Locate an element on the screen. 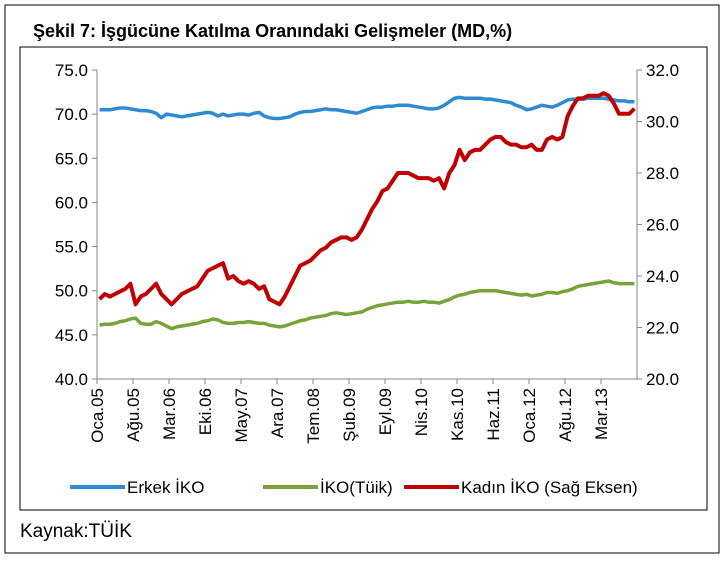  x-tick-label: May.07 is located at coordinates (241, 415).